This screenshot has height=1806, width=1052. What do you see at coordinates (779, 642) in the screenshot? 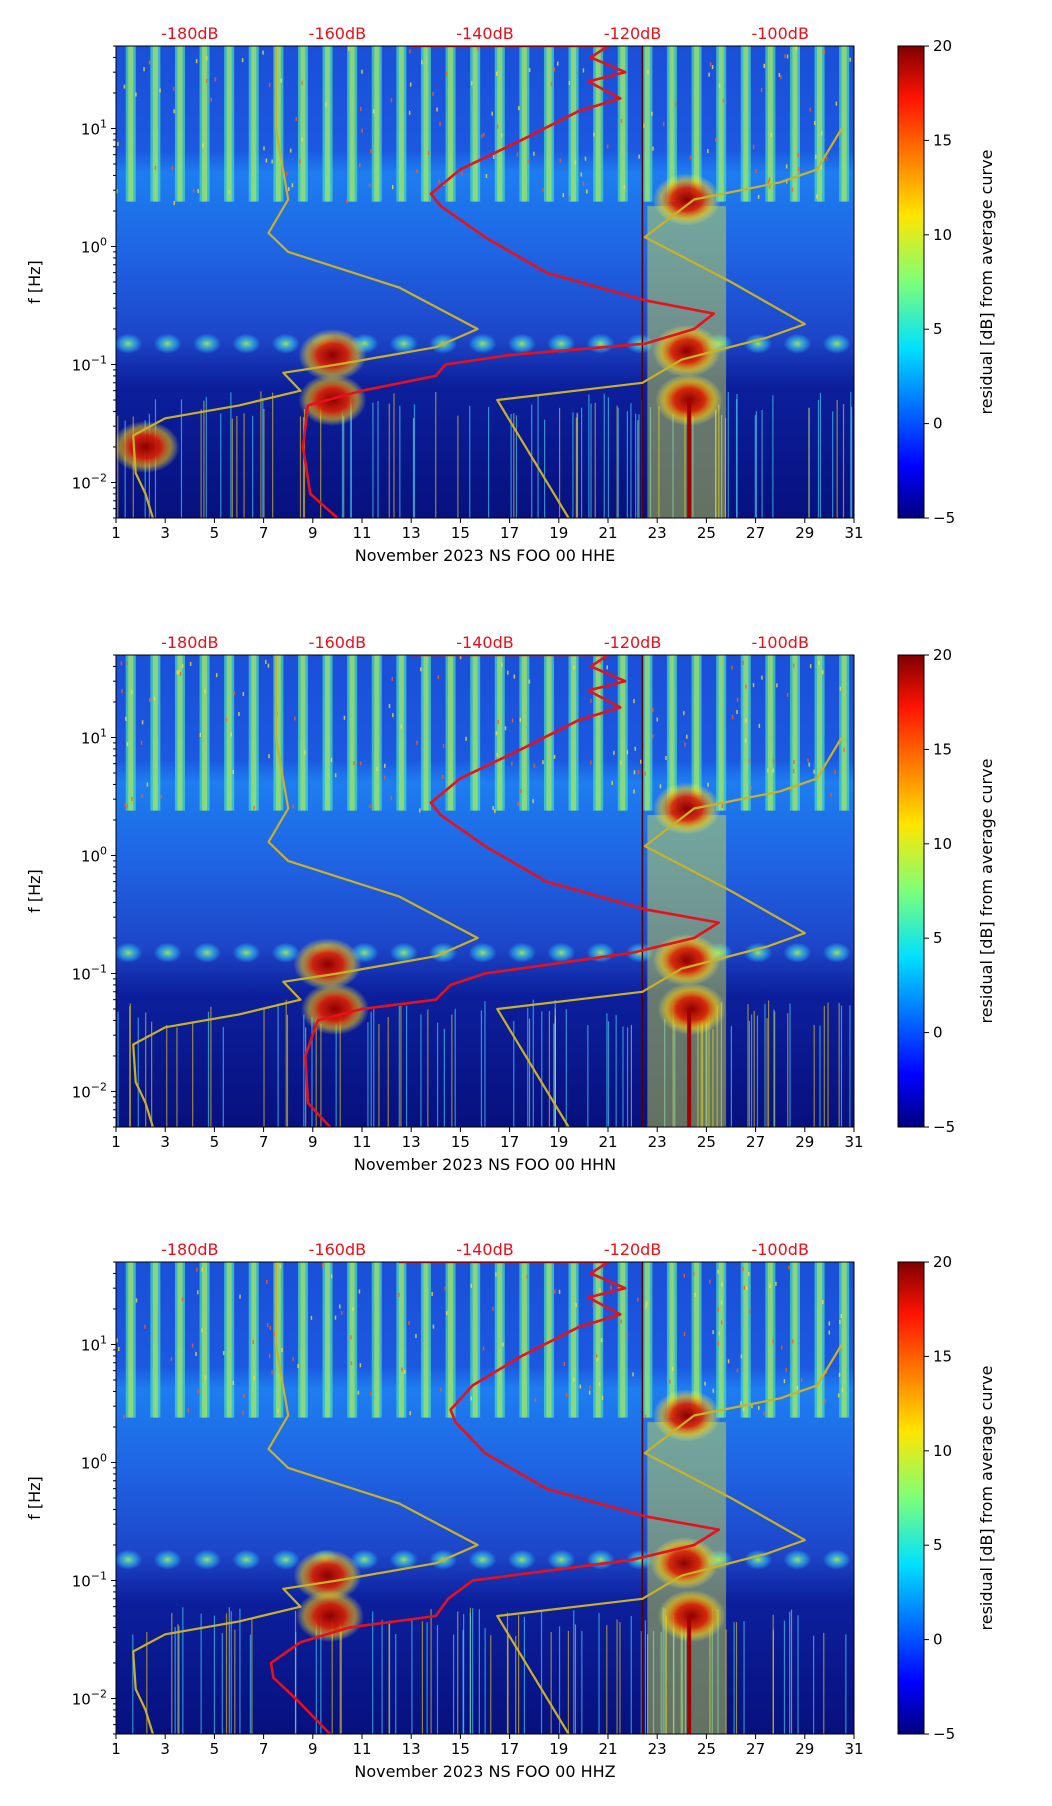
I see `db-scale-label: -100dB` at bounding box center [779, 642].